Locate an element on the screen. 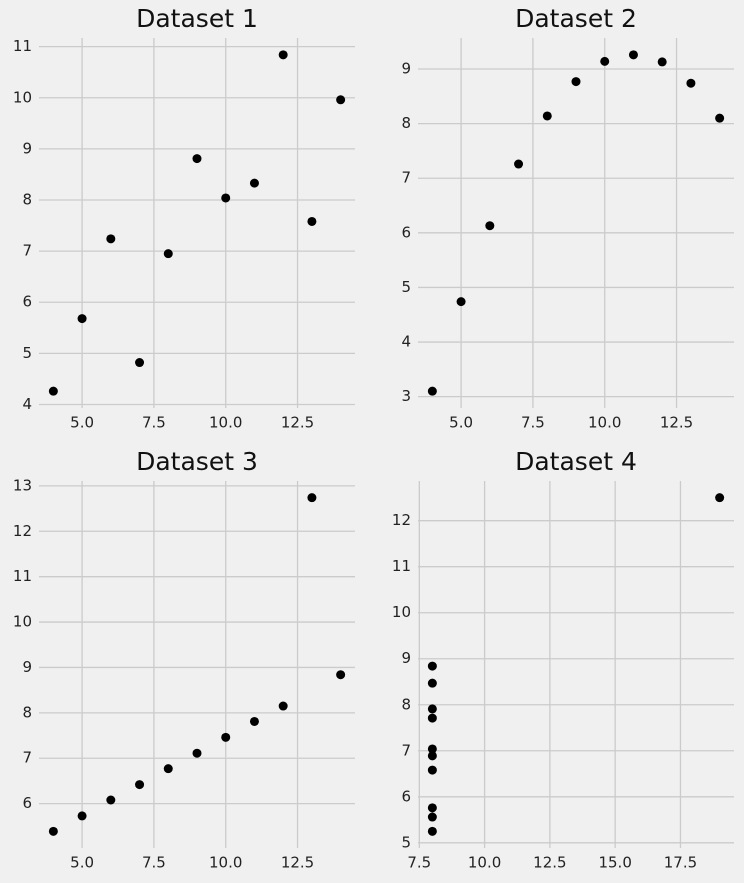 This screenshot has width=744, height=883. chart-title: Dataset 3 is located at coordinates (197, 461).